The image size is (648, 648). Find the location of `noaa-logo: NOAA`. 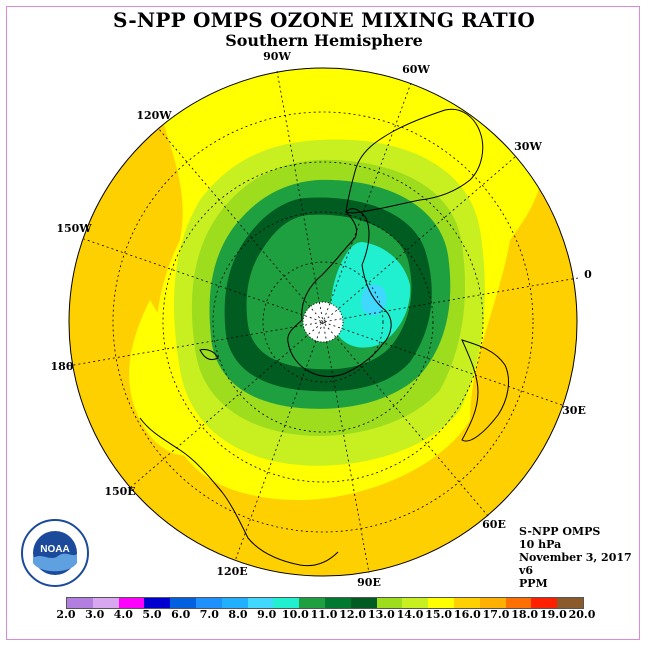

noaa-logo: NOAA is located at coordinates (55, 553).